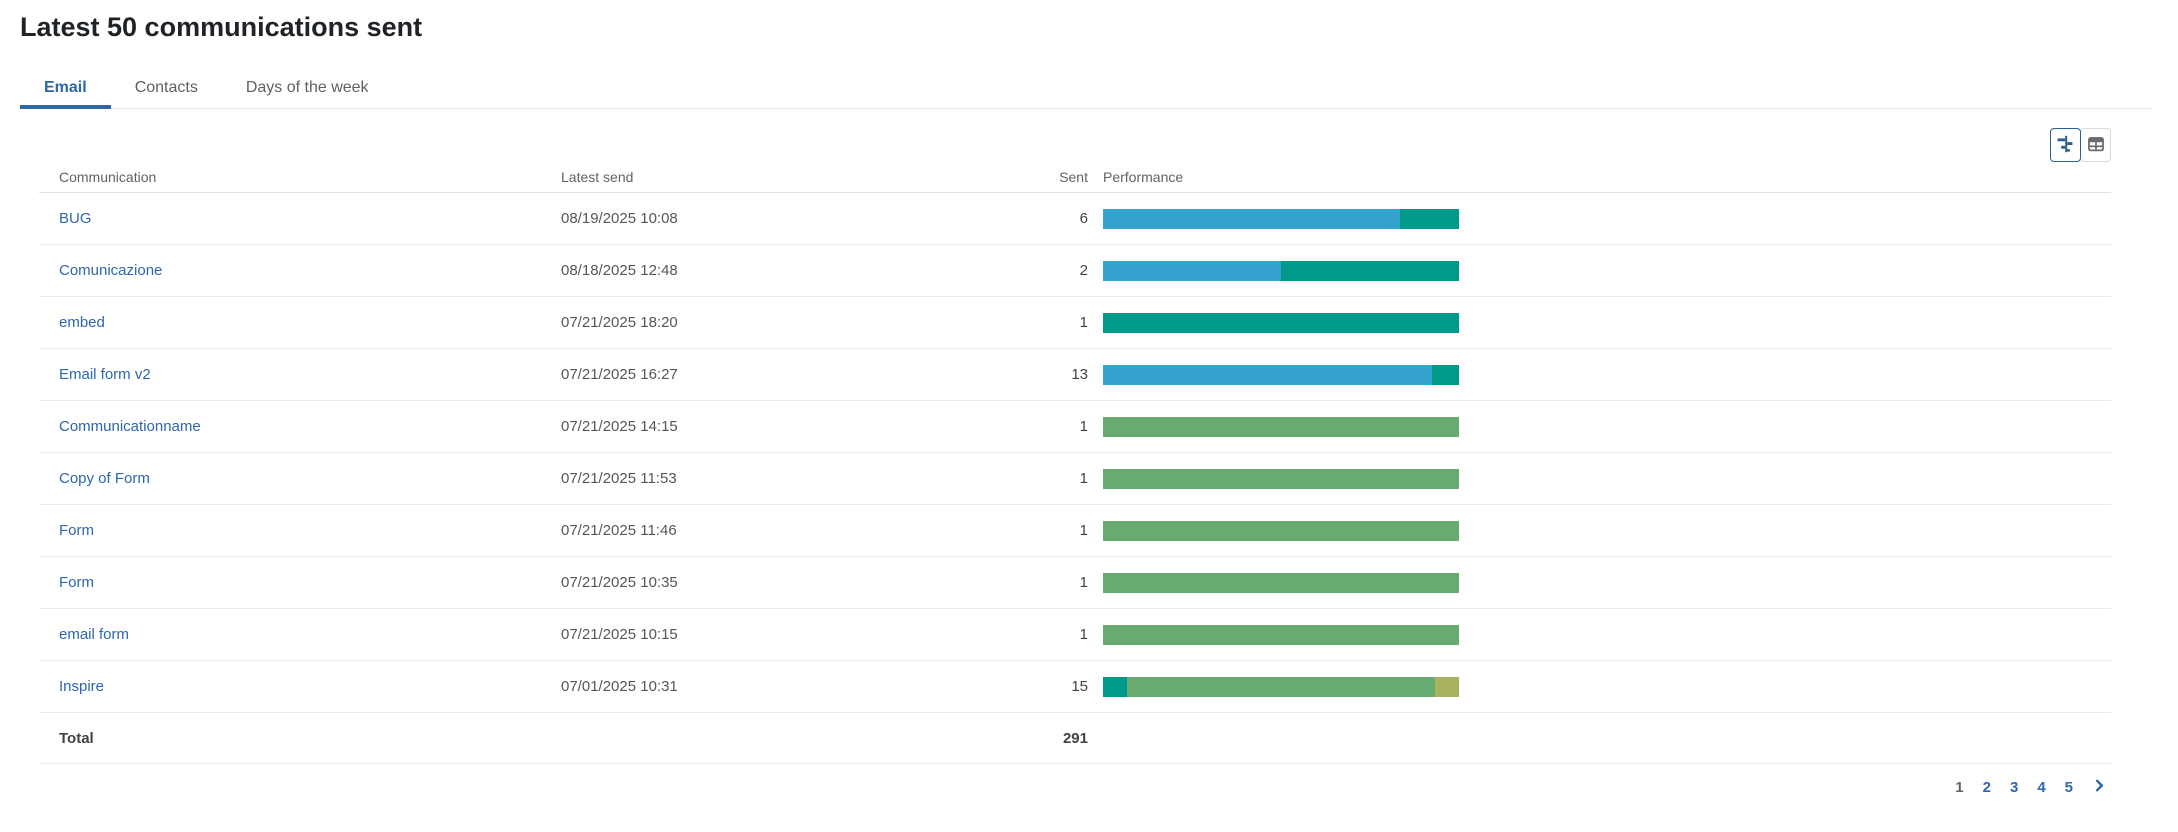  What do you see at coordinates (1075, 219) in the screenshot?
I see `table-row: BUG 08/19/2025 10:08 6` at bounding box center [1075, 219].